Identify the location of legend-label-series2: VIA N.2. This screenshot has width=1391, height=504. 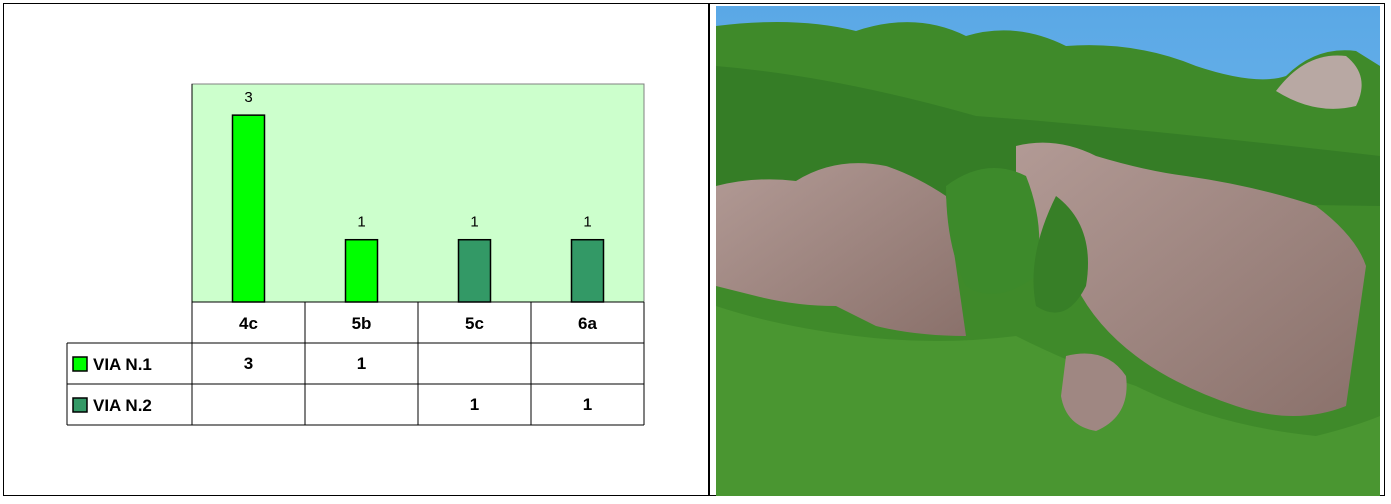
(122, 405).